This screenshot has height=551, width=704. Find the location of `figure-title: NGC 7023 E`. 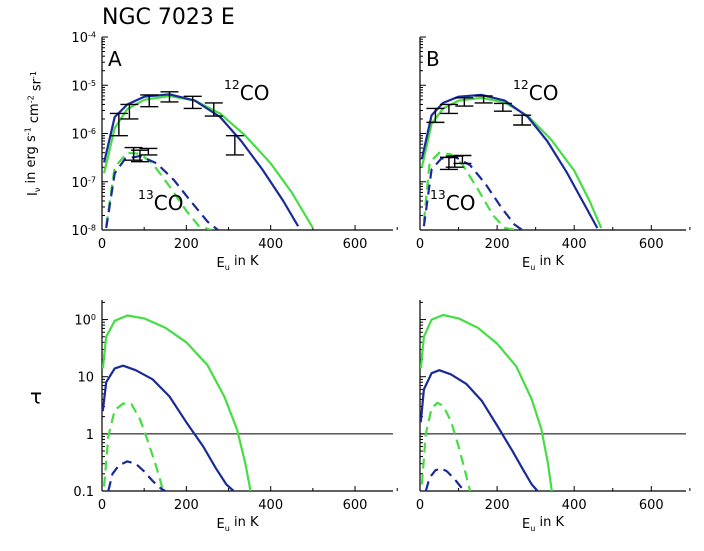

figure-title: NGC 7023 E is located at coordinates (168, 17).